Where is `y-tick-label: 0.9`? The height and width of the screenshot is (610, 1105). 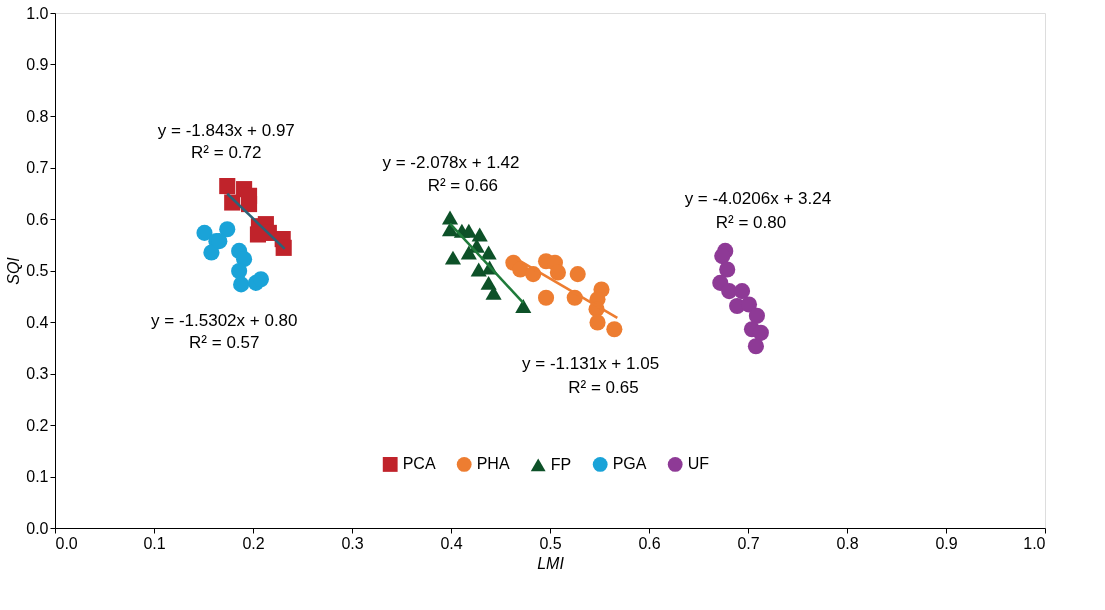 y-tick-label: 0.9 is located at coordinates (37, 64).